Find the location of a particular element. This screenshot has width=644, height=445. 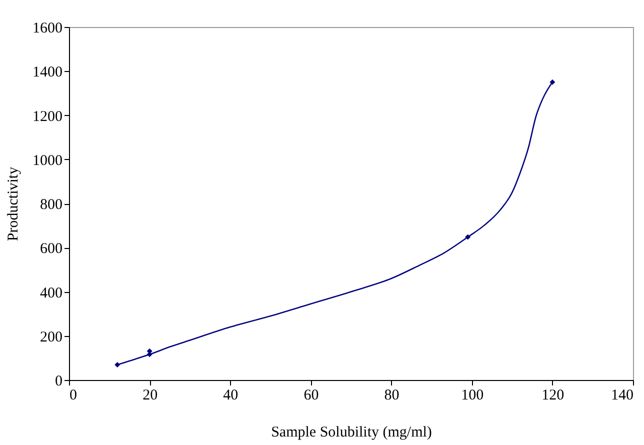

y-axis-title: Productivity is located at coordinates (14, 204).